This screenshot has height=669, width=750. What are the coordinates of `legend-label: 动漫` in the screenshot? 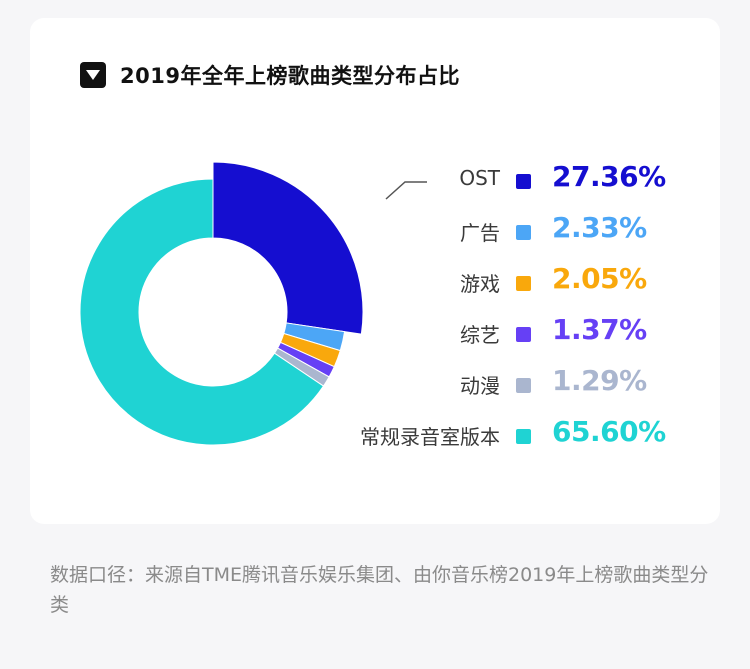 It's located at (480, 386).